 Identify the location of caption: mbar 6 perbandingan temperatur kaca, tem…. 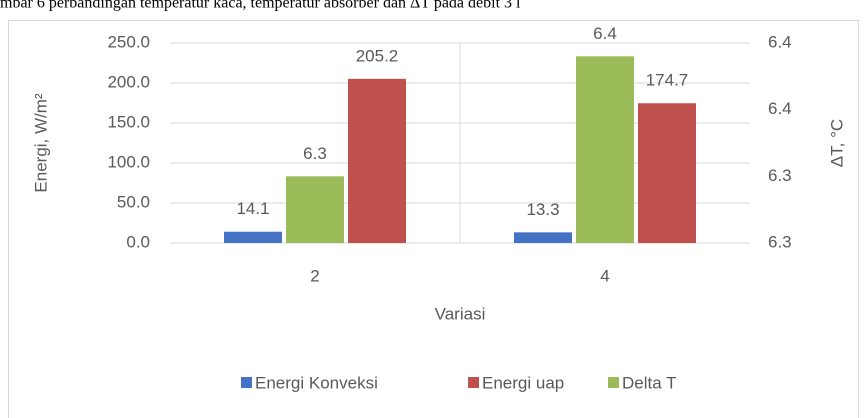
(260, 6).